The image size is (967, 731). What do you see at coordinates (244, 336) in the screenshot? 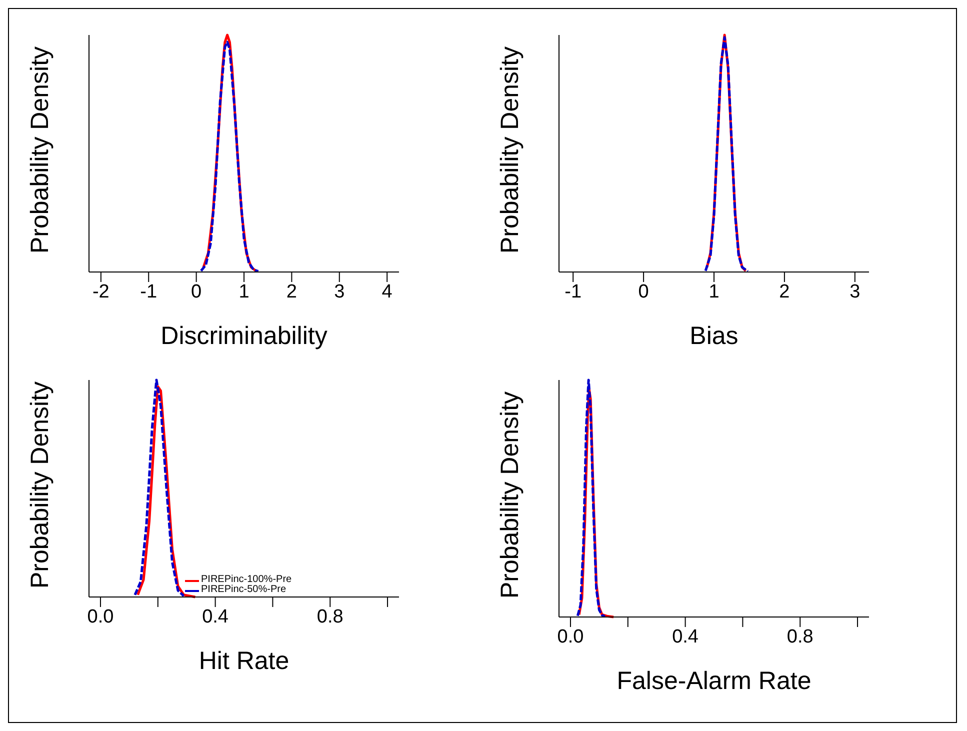
I see `x-axis-title: Discriminability` at bounding box center [244, 336].